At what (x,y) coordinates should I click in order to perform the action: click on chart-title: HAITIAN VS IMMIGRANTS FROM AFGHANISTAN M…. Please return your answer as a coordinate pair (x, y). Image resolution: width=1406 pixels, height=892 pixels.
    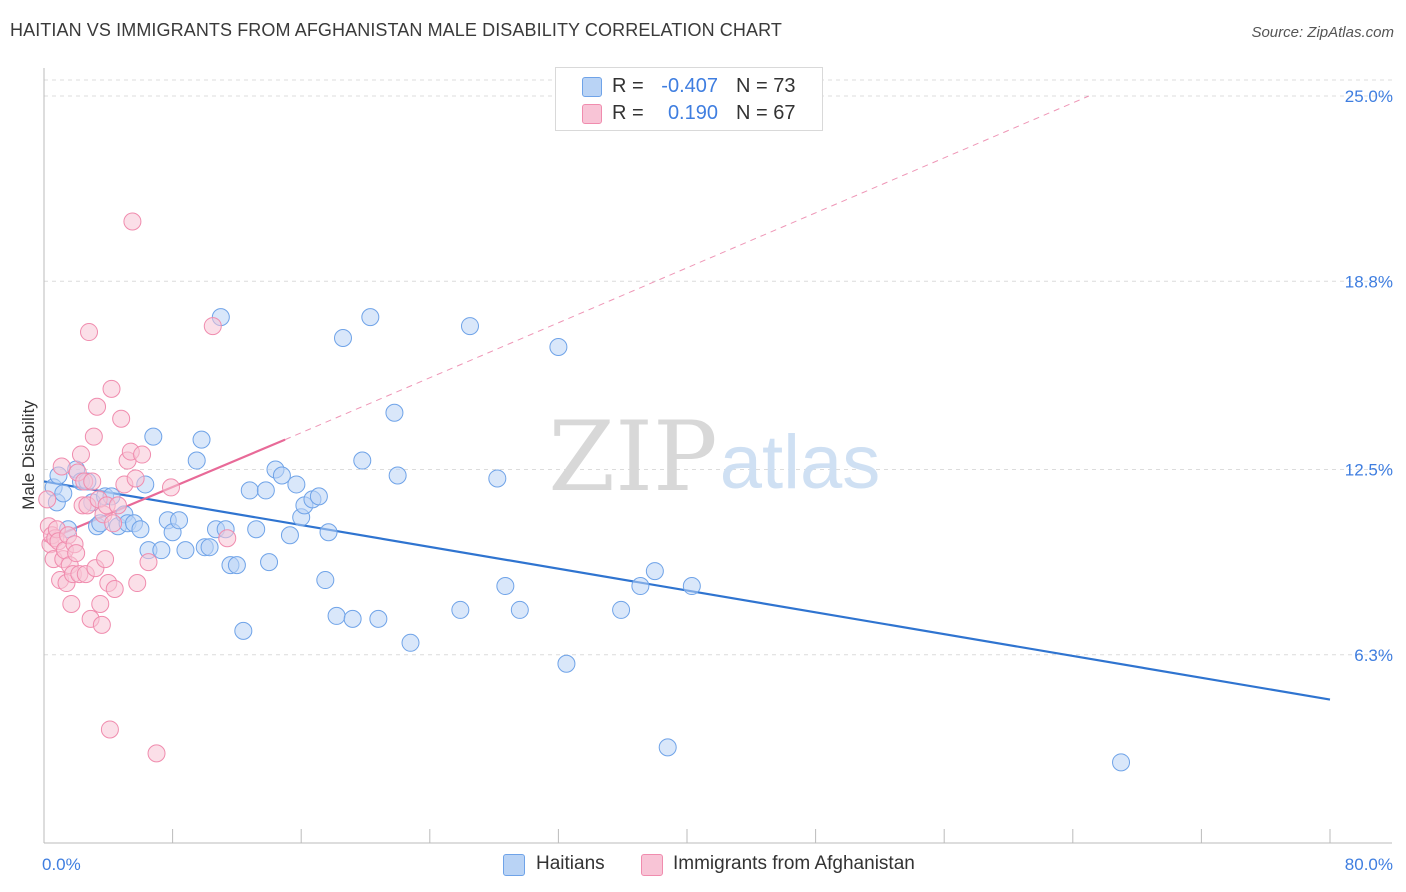
    Looking at the image, I should click on (396, 30).